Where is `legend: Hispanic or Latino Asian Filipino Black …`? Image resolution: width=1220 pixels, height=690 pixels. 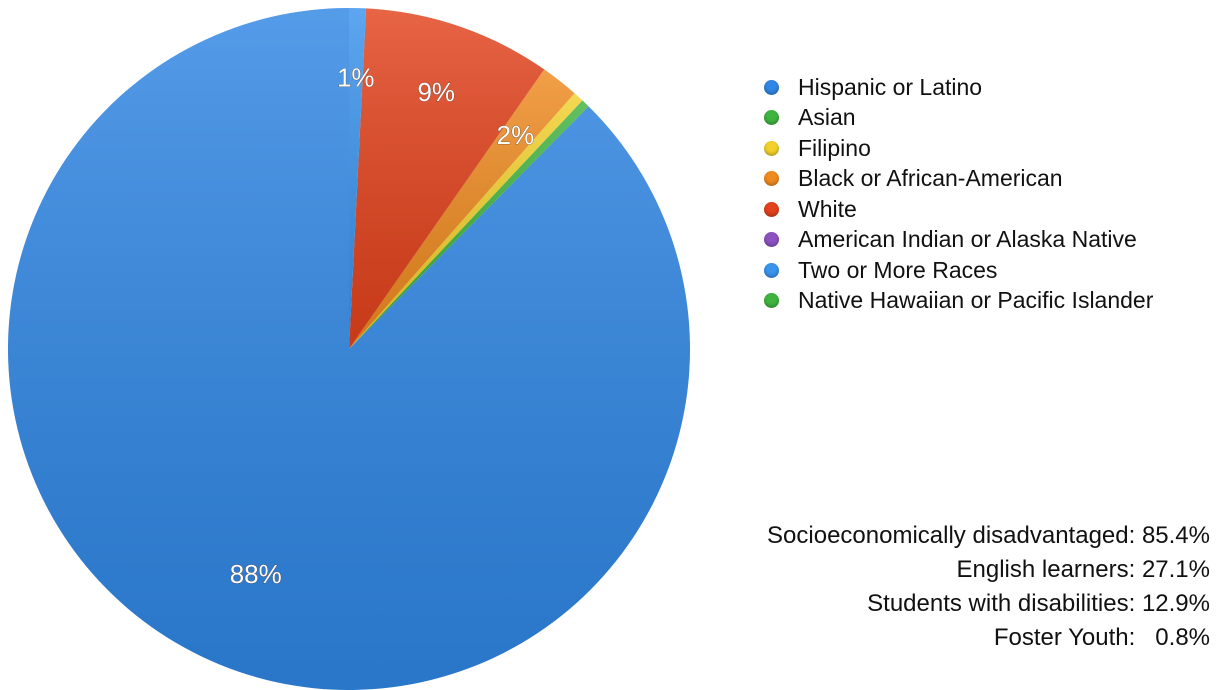
legend: Hispanic or Latino Asian Filipino Black … is located at coordinates (958, 194).